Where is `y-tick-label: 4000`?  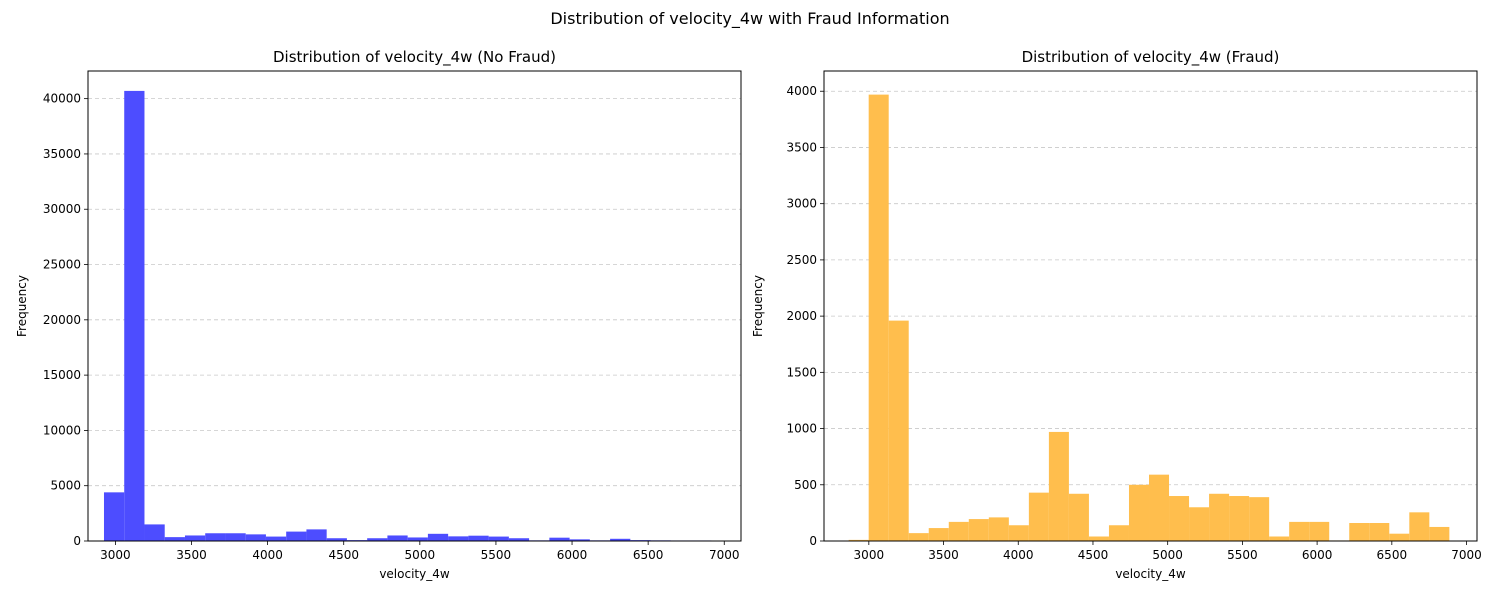
y-tick-label: 4000 is located at coordinates (801, 91).